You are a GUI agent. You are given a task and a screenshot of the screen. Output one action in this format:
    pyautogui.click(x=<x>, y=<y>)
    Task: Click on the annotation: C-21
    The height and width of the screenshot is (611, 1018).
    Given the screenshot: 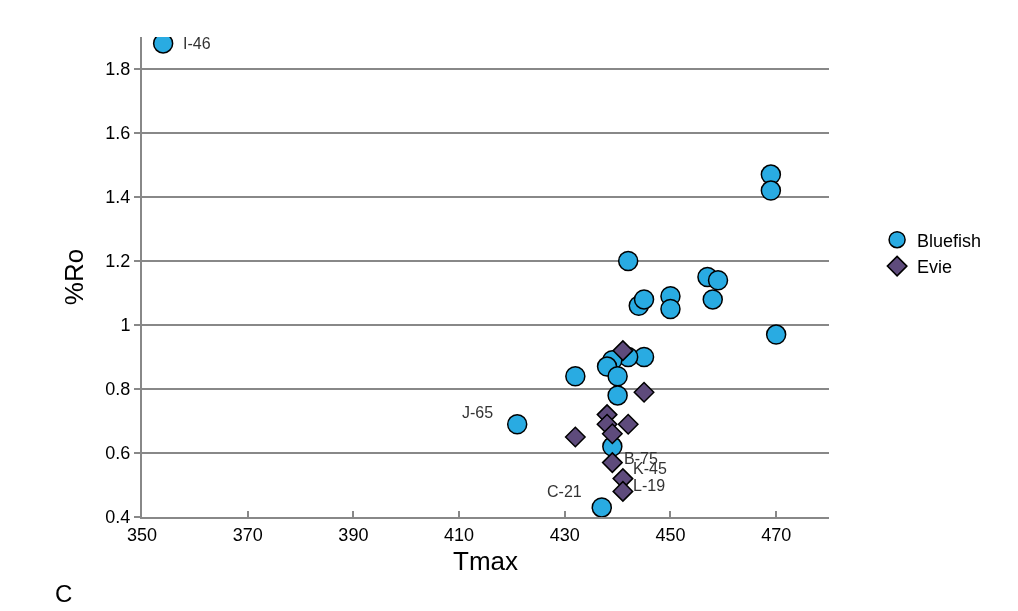 What is the action you would take?
    pyautogui.click(x=564, y=491)
    